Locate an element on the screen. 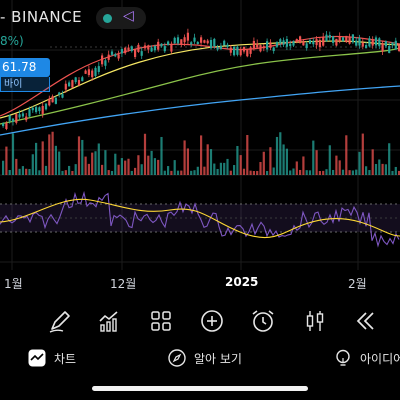 Image resolution: width=400 pixels, height=400 pixels. rsi-ma-line is located at coordinates (200, 218).